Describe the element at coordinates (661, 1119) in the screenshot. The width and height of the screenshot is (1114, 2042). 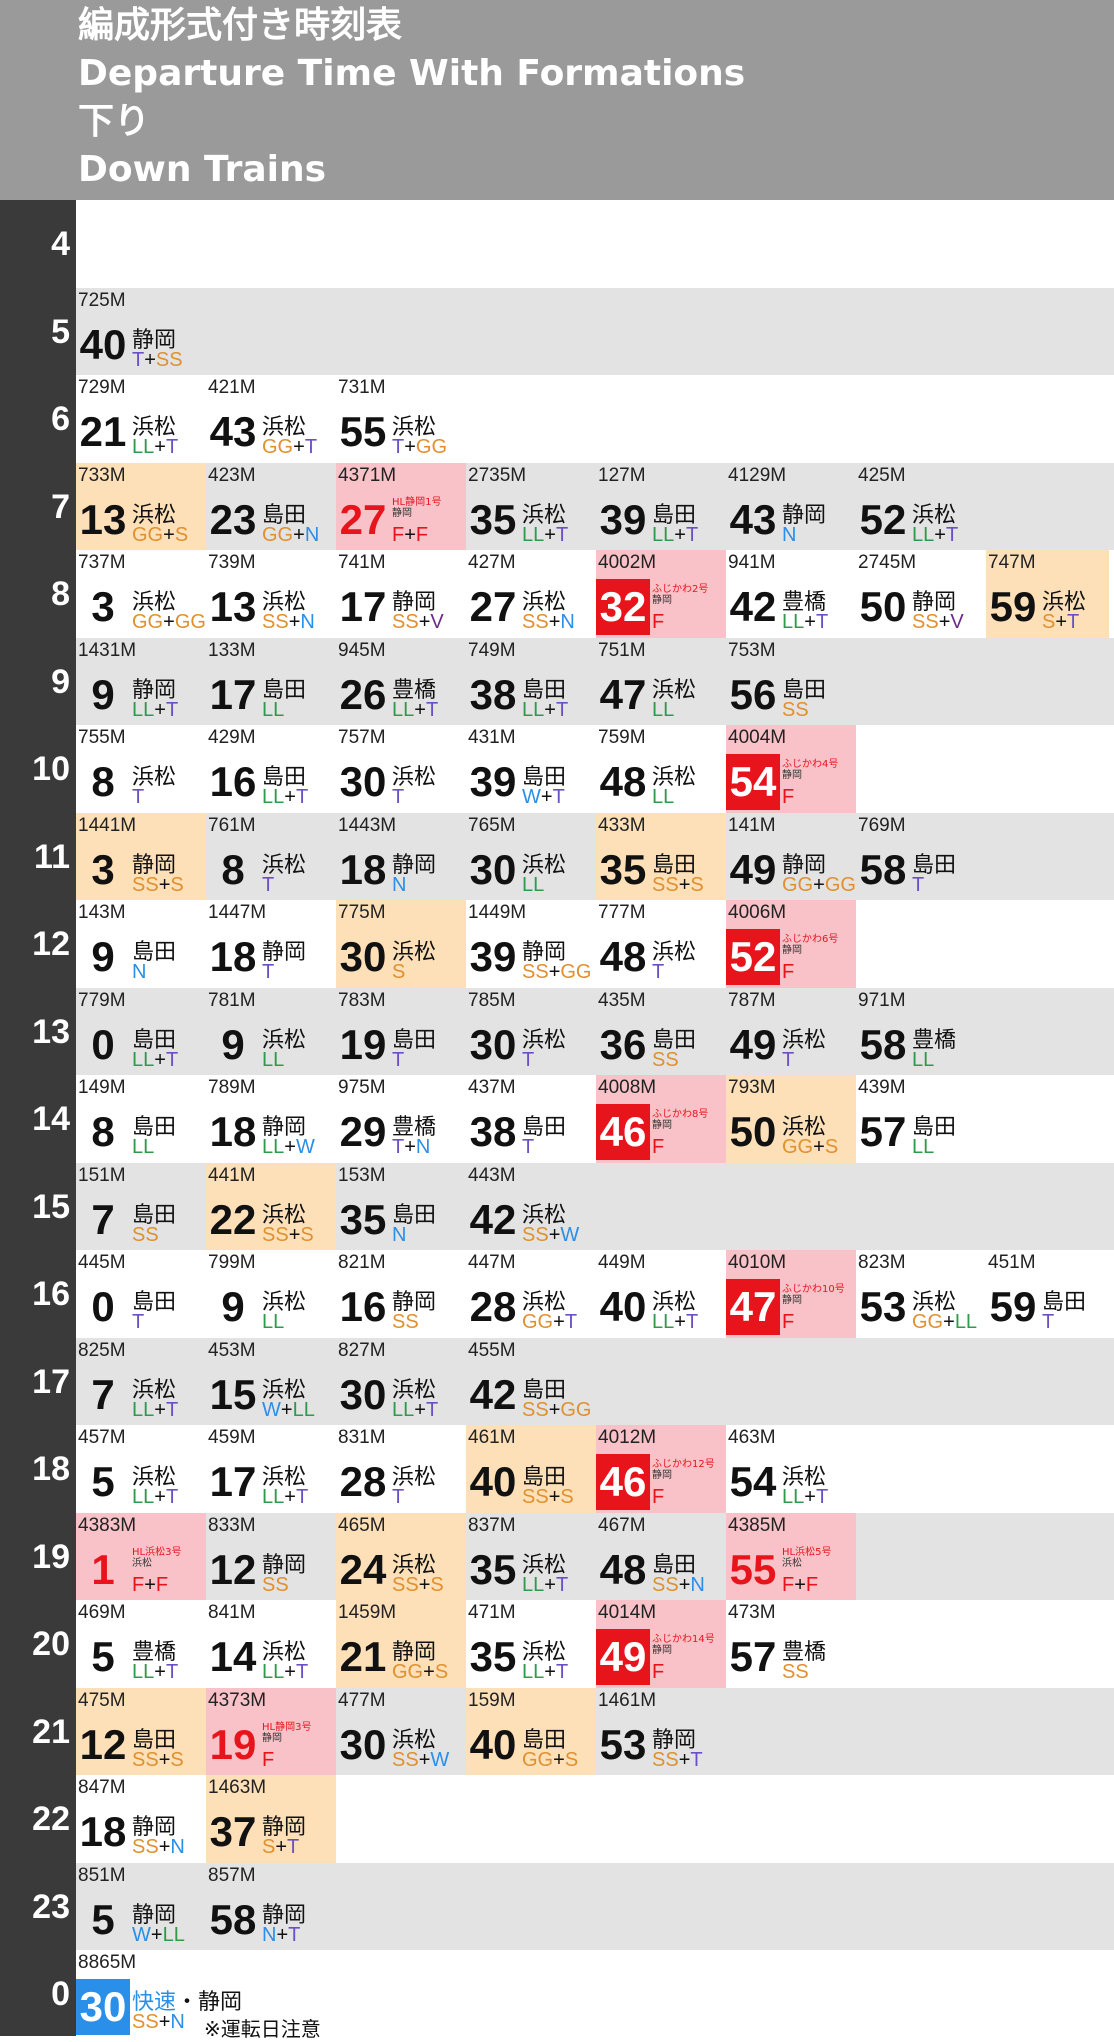
I see `train-entry: 4008M 46 ふじかわ8号 静岡 F` at that location.